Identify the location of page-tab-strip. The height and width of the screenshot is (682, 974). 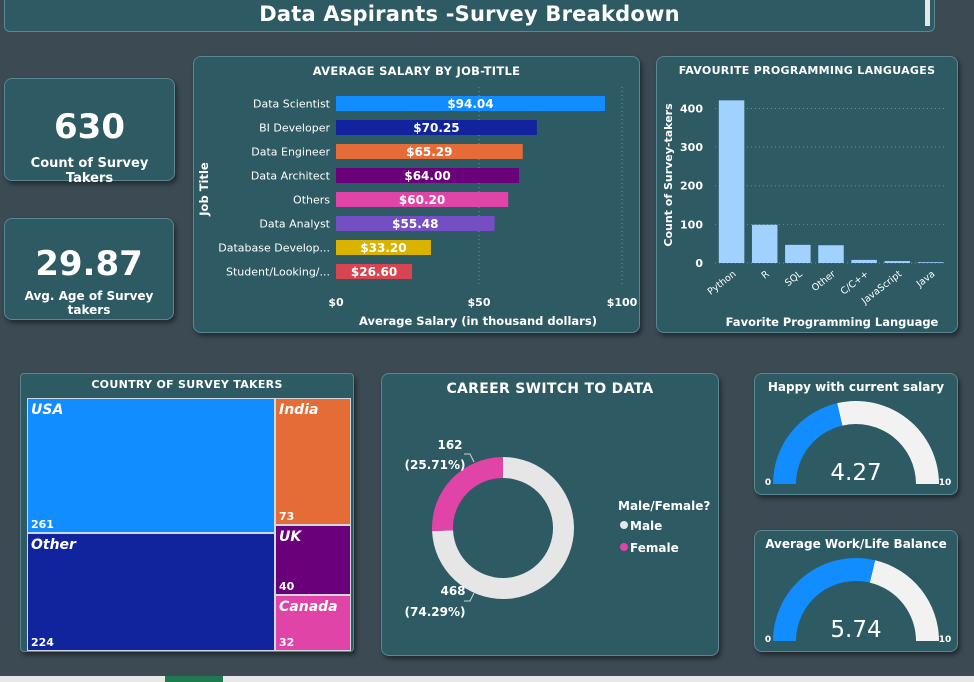
(487, 679).